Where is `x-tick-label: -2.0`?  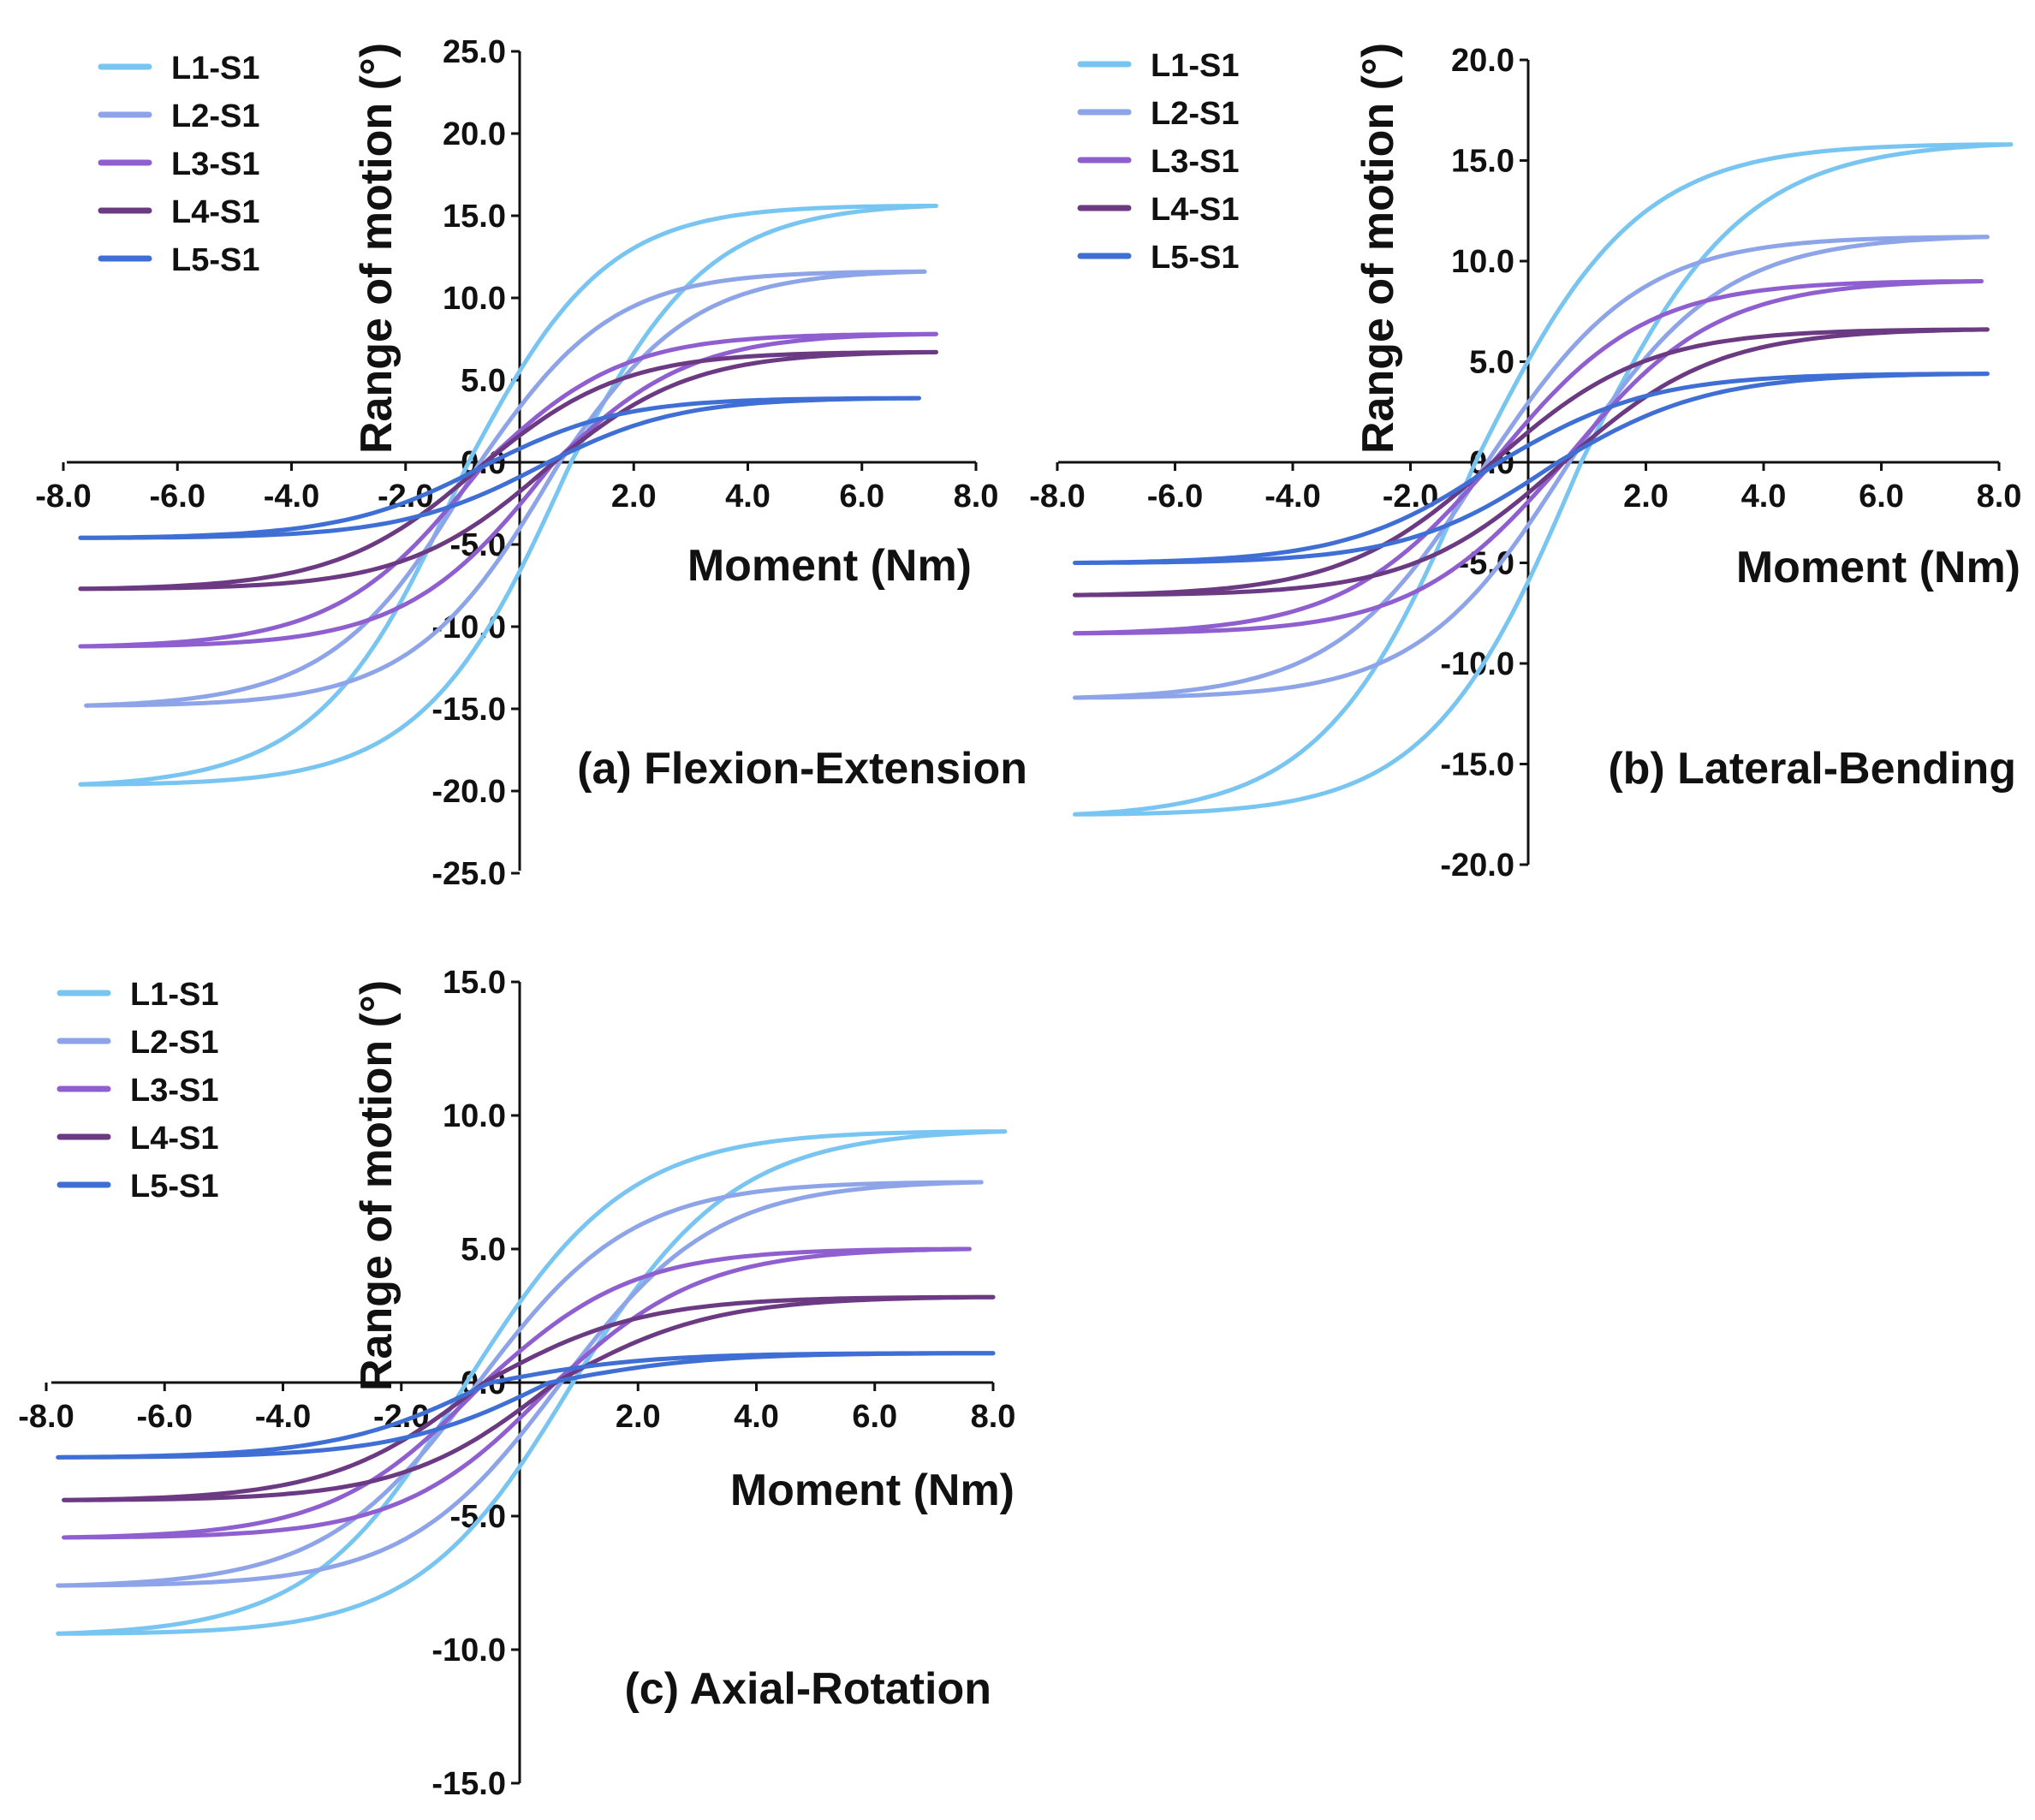 x-tick-label: -2.0 is located at coordinates (1410, 496).